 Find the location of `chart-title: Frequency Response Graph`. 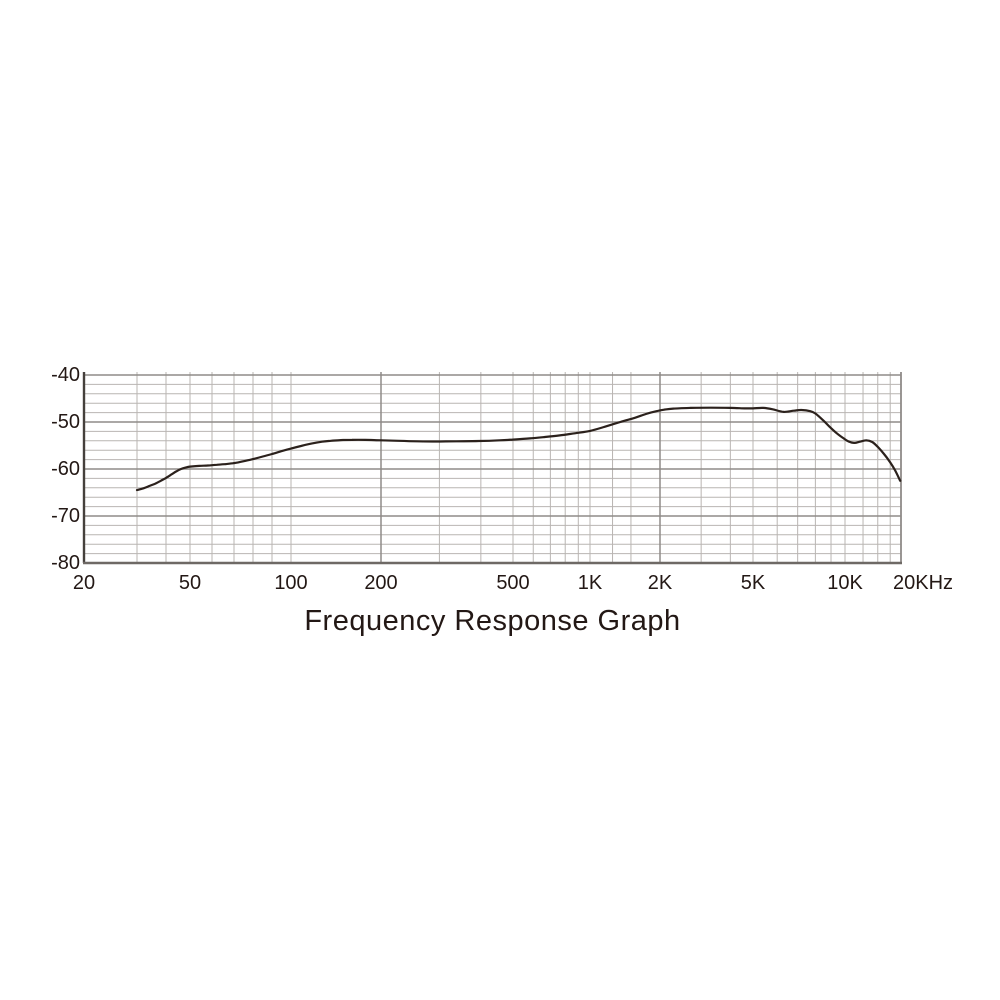

chart-title: Frequency Response Graph is located at coordinates (492, 621).